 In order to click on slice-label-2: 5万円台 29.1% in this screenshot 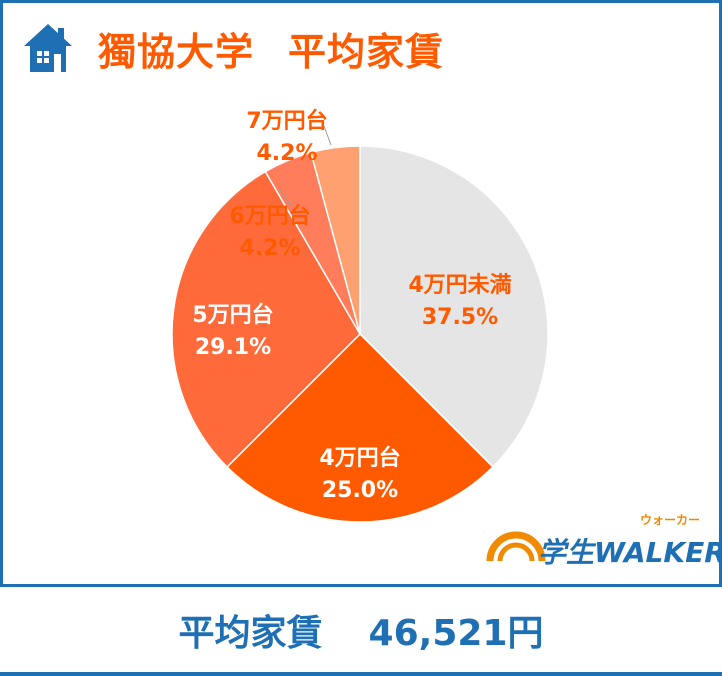, I will do `click(232, 331)`.